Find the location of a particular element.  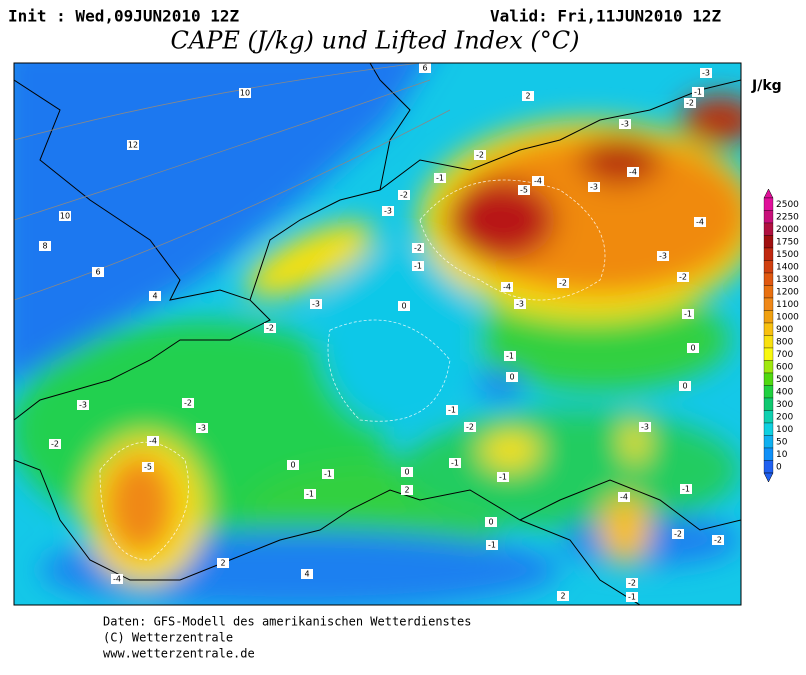

colorbar-label: 900 is located at coordinates (784, 330).